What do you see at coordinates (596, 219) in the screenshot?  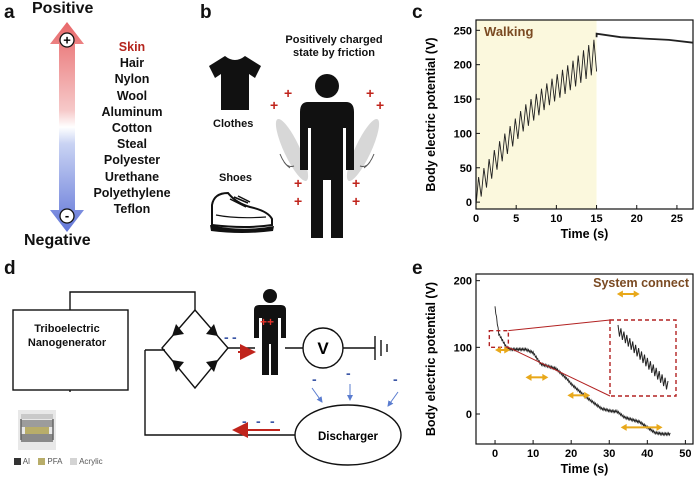 I see `x-tick-label: 15` at bounding box center [596, 219].